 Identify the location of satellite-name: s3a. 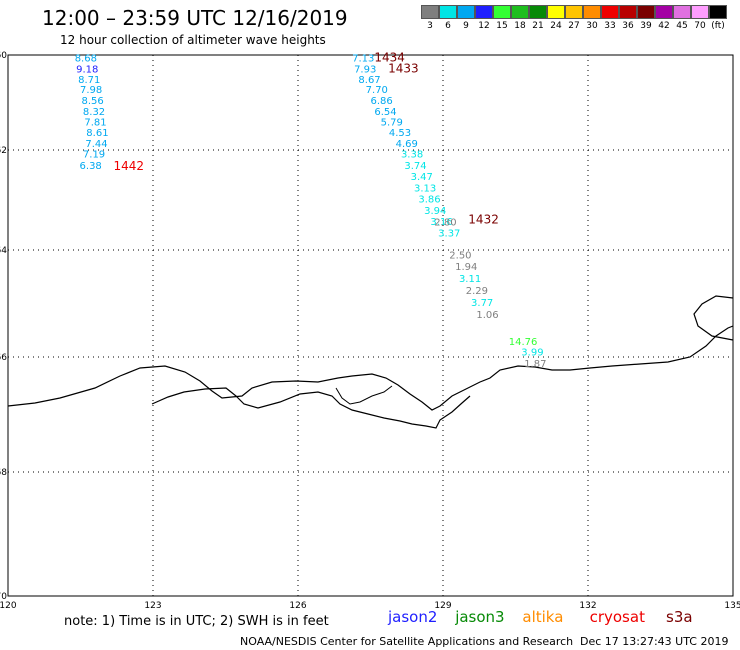
(679, 617).